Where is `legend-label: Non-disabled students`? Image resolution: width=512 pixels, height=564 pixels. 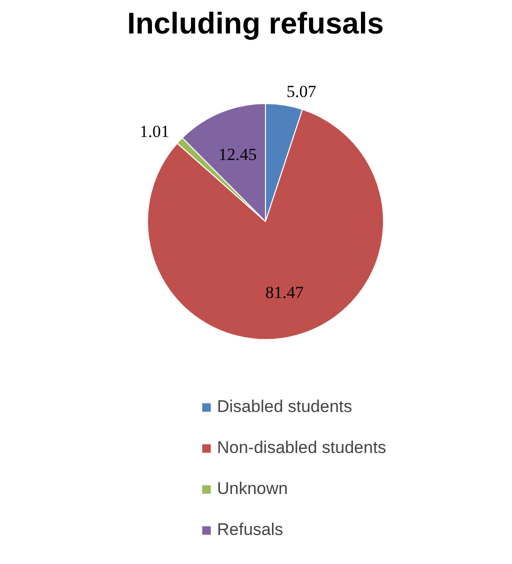 legend-label: Non-disabled students is located at coordinates (301, 448).